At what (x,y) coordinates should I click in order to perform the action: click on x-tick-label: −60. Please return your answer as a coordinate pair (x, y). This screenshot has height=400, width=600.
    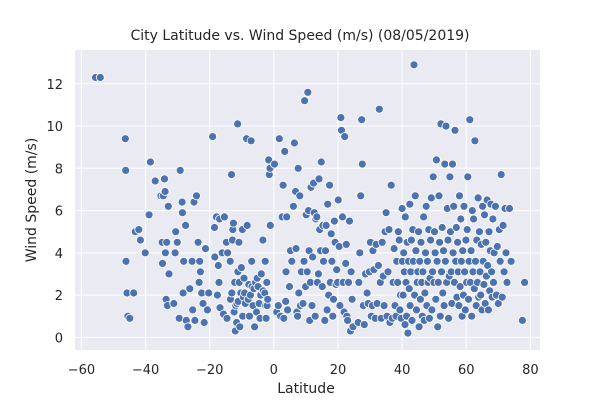
    Looking at the image, I should click on (81, 370).